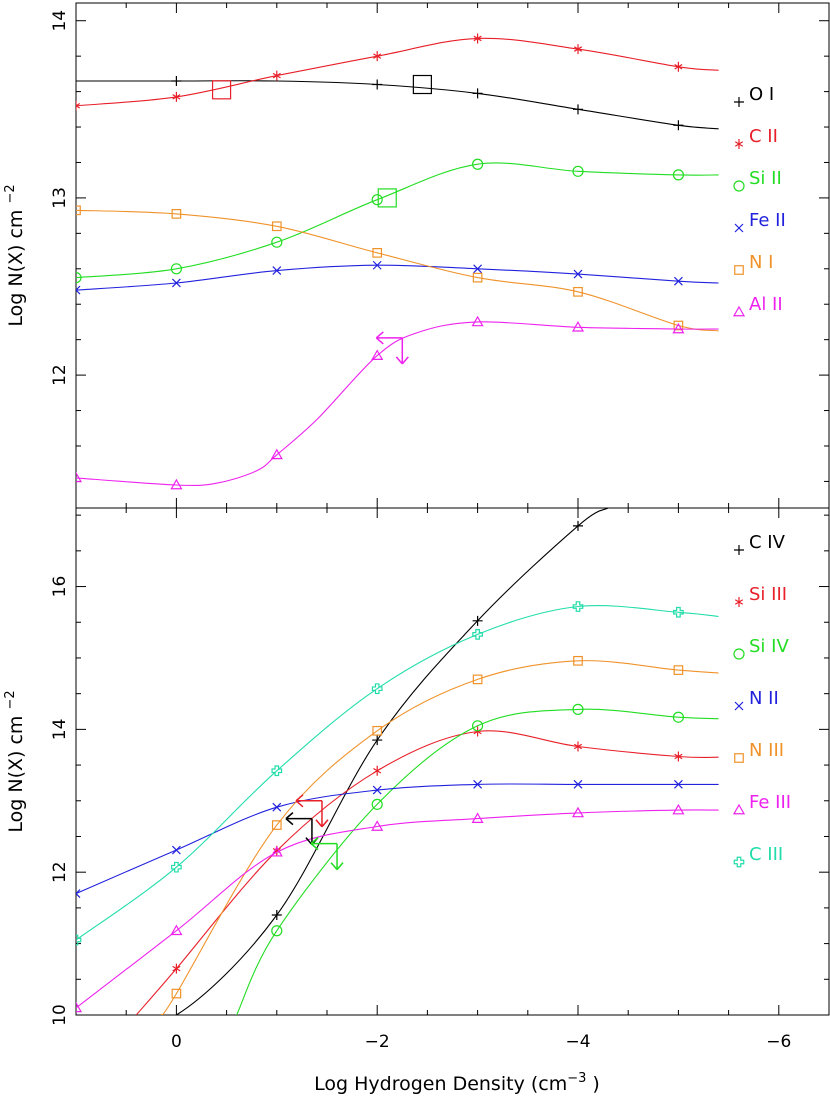 The width and height of the screenshot is (830, 1097). What do you see at coordinates (739, 270) in the screenshot?
I see `legend-marker-n-i` at bounding box center [739, 270].